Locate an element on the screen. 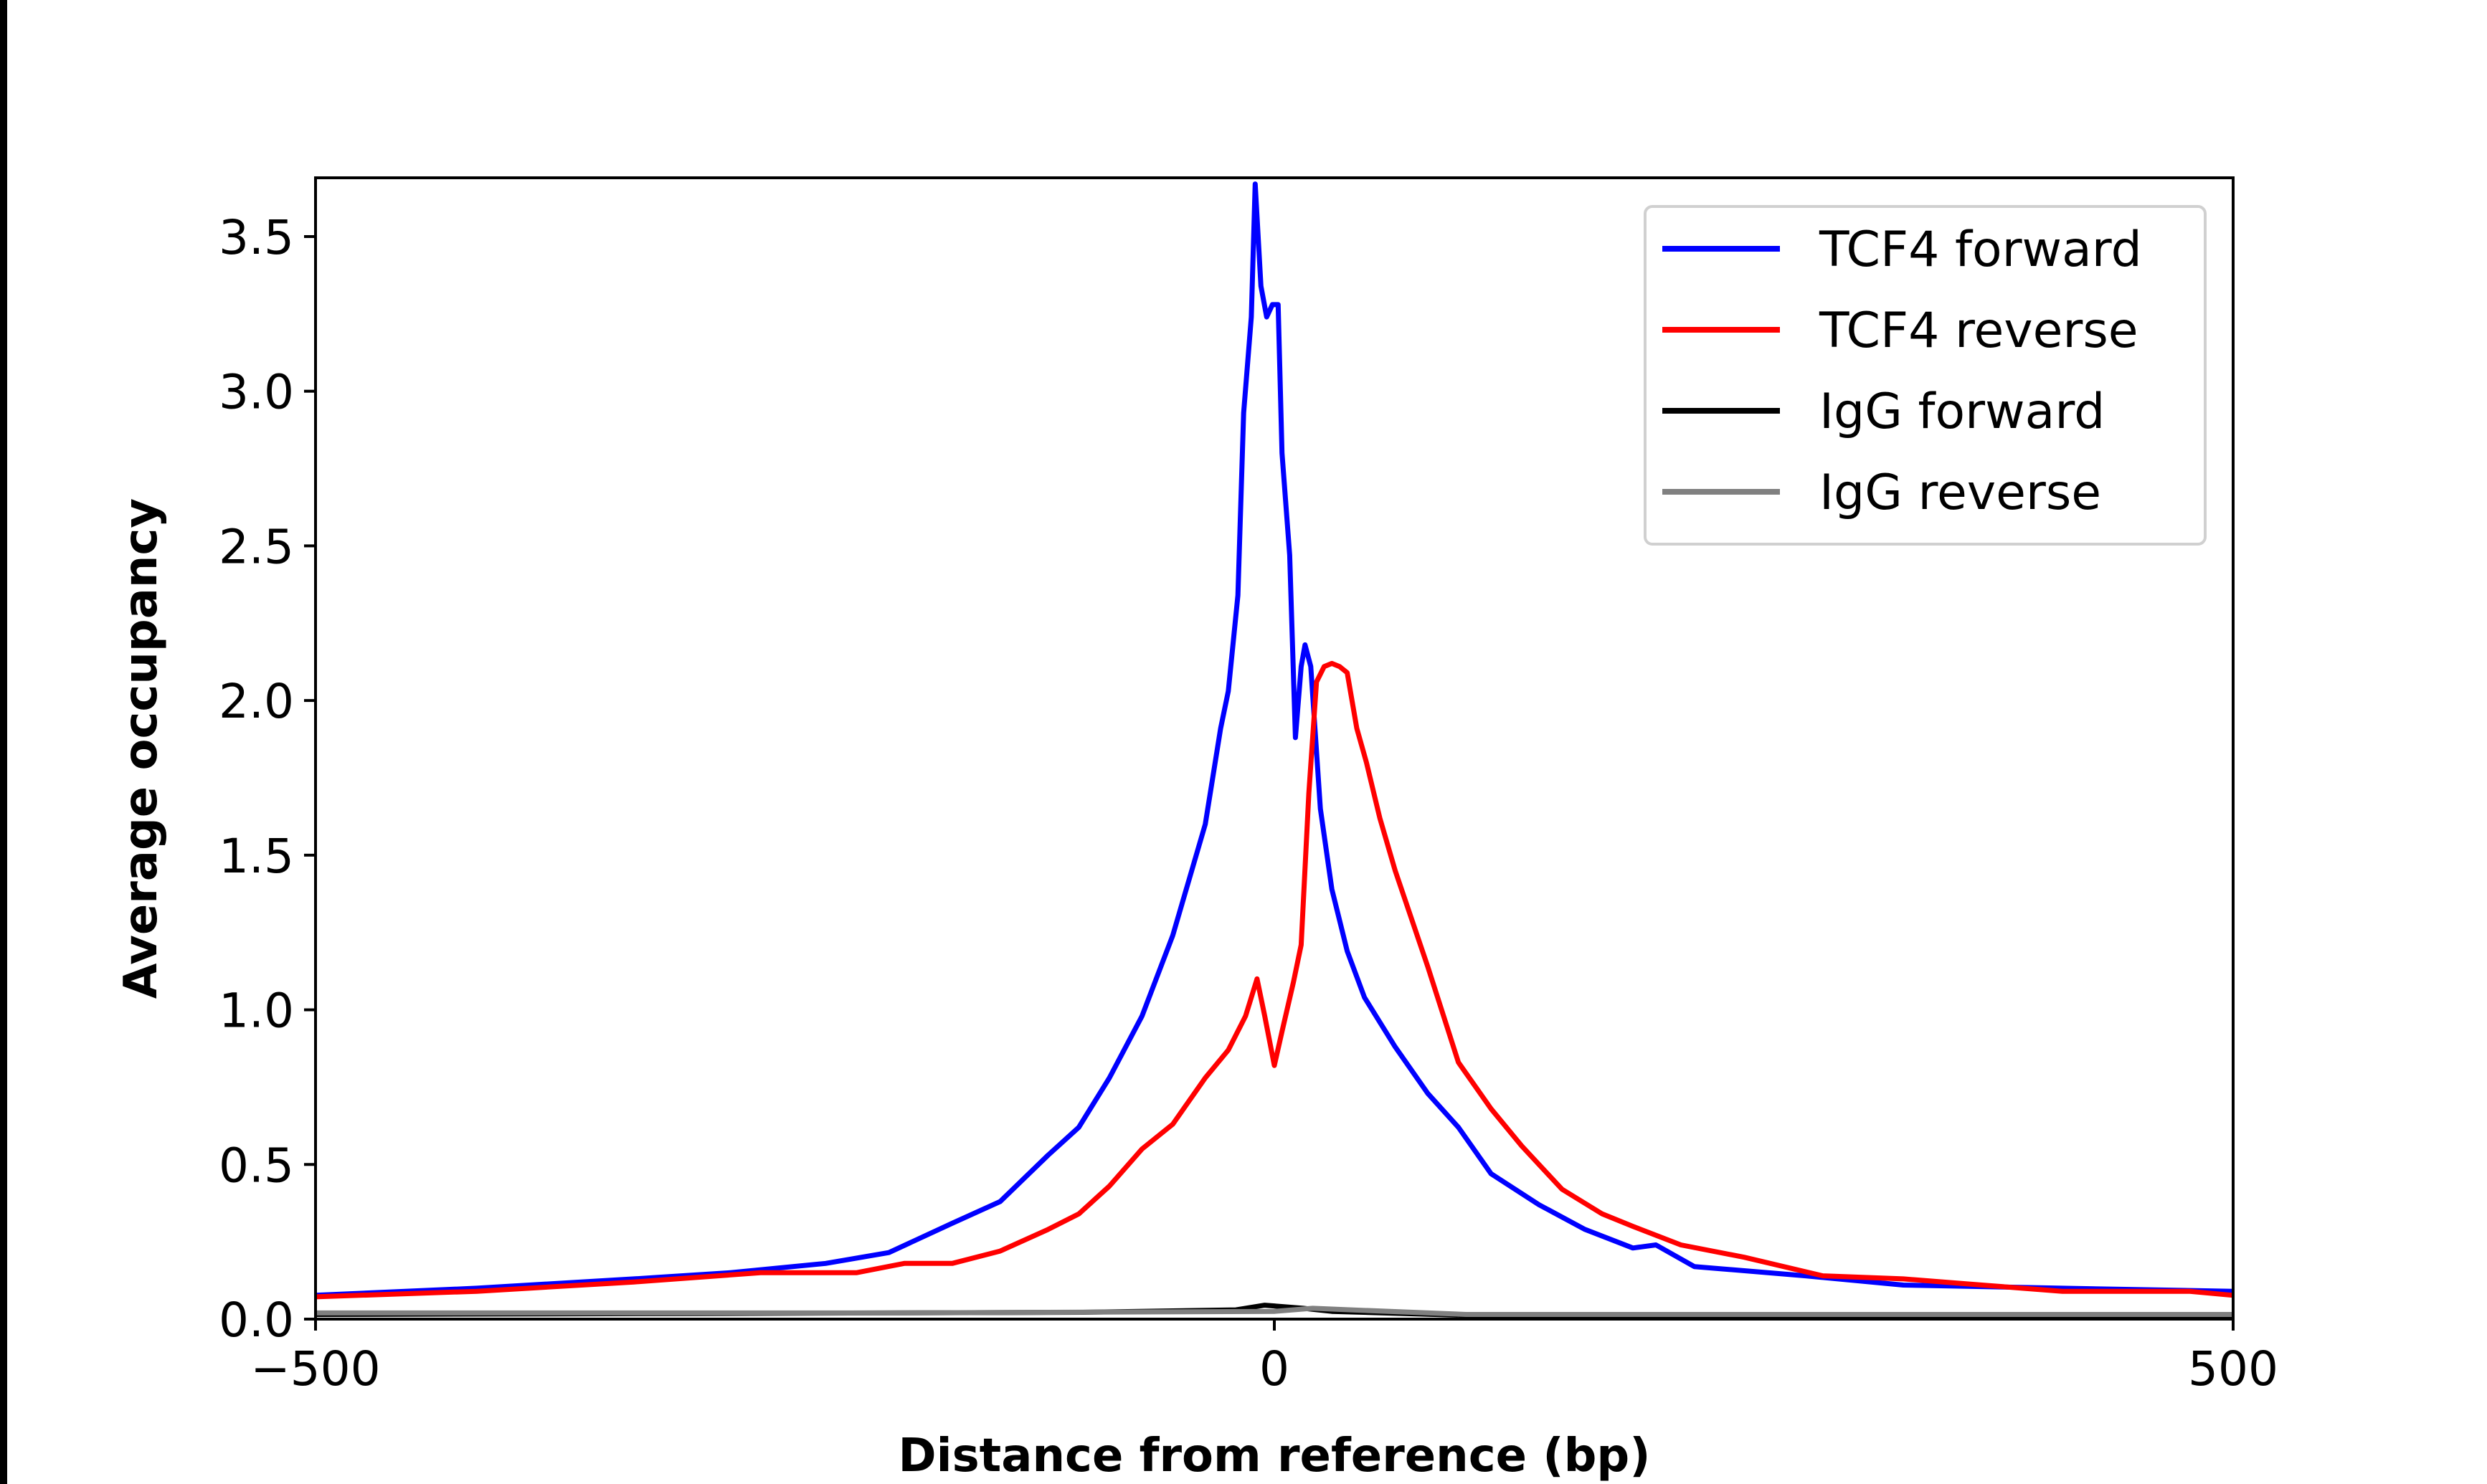 The height and width of the screenshot is (1484, 2487). y-tick-label: 2.0 is located at coordinates (257, 701).